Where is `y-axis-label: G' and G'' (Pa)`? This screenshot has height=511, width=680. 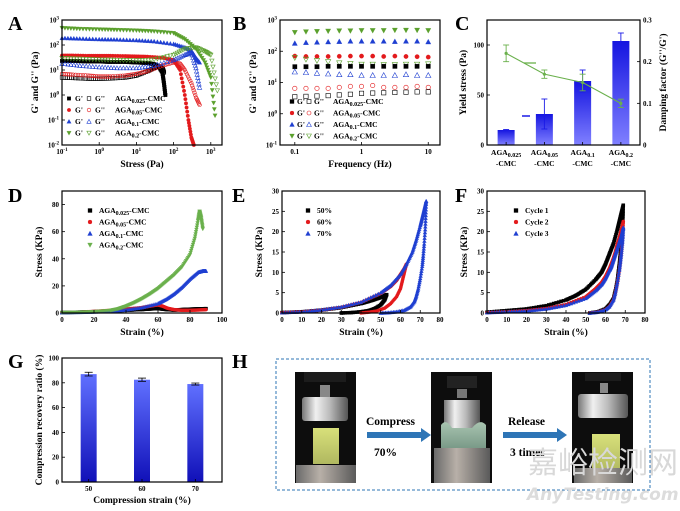 y-axis-label: G' and G'' (Pa) is located at coordinates (253, 82).